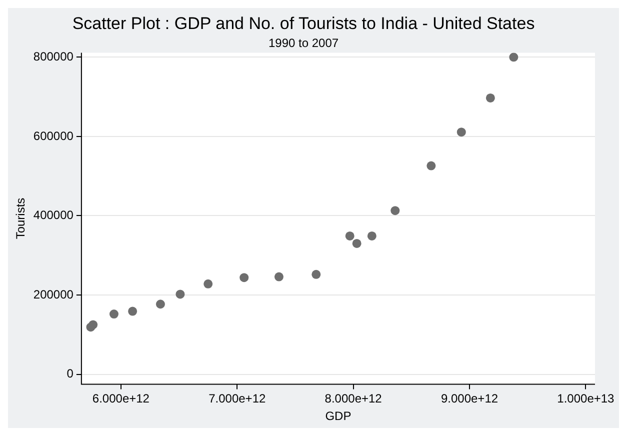 This screenshot has height=436, width=627. Describe the element at coordinates (21, 219) in the screenshot. I see `y-axis-title: Tourists` at that location.